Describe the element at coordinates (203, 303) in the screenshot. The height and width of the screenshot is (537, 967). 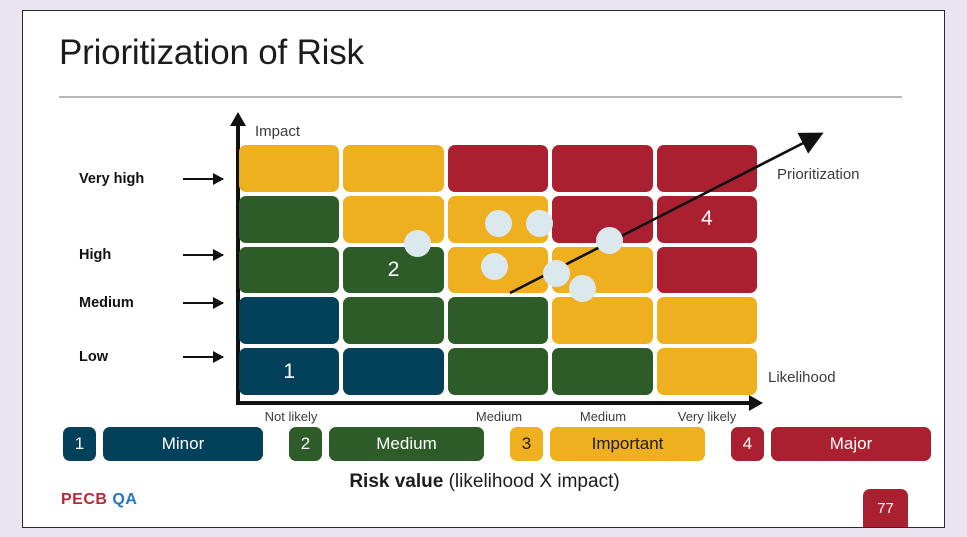
I see `y-category-arrow-medium` at that location.